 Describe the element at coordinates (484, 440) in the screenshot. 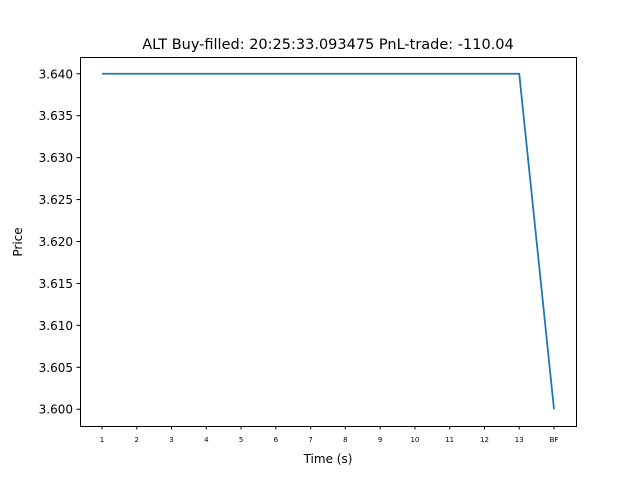

I see `x-tick-label: 12` at that location.